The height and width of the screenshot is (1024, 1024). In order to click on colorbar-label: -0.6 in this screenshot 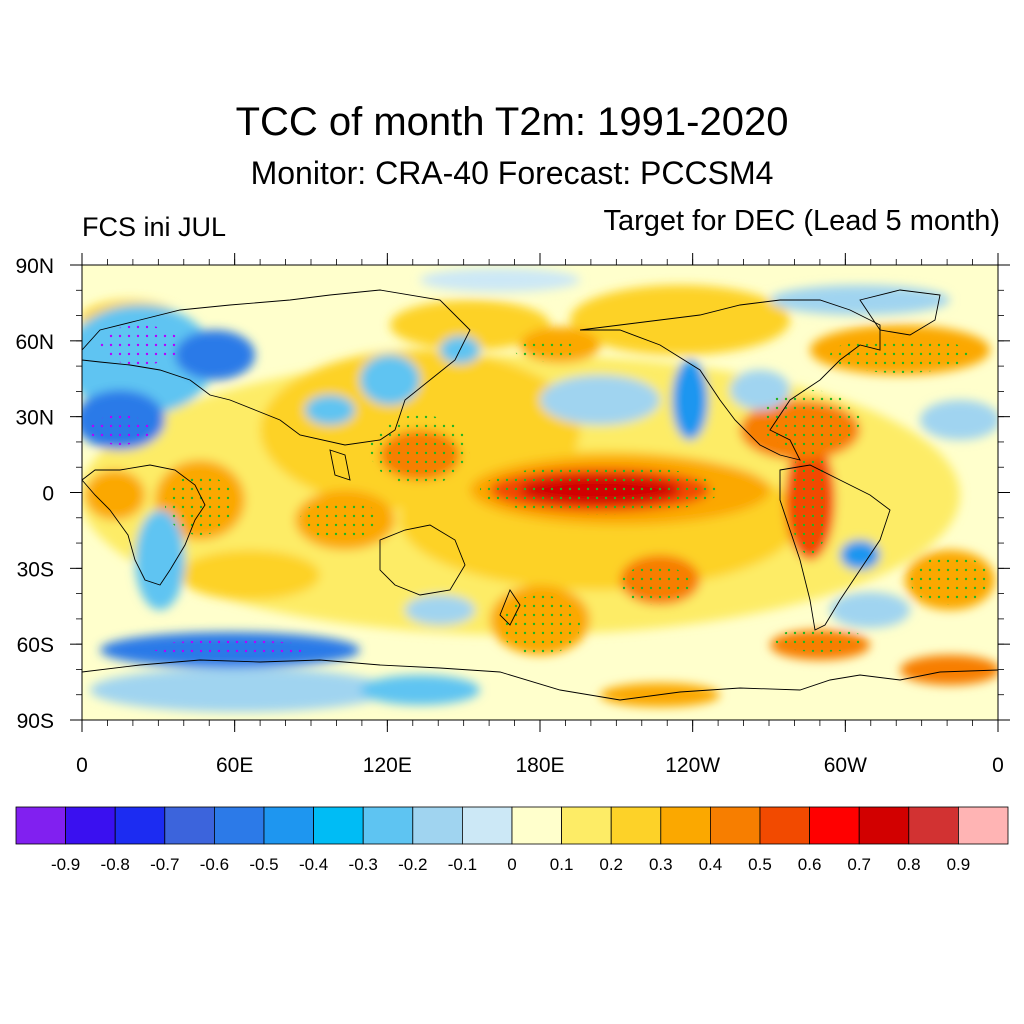, I will do `click(214, 864)`.